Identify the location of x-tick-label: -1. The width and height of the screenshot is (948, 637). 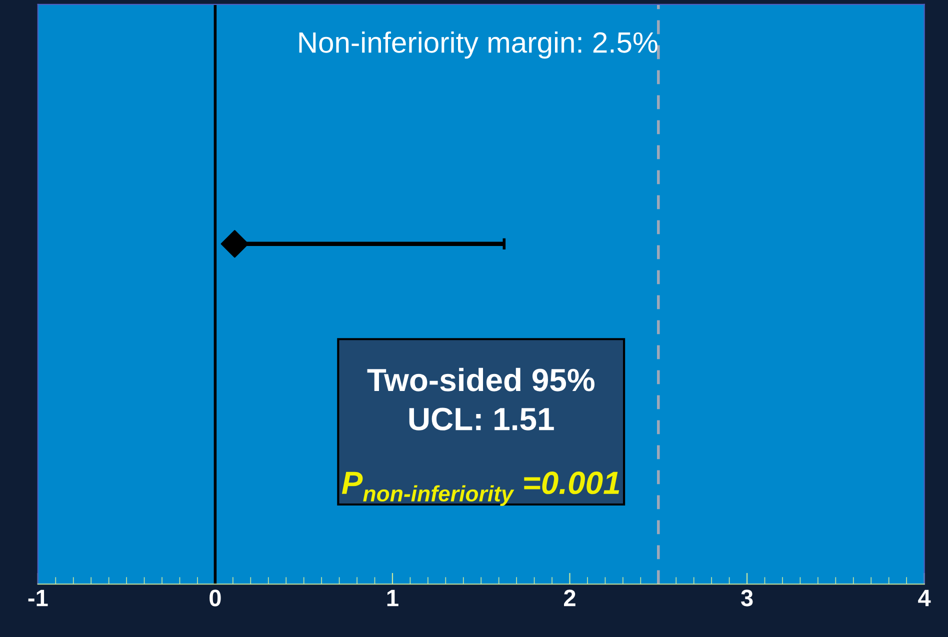
(38, 598).